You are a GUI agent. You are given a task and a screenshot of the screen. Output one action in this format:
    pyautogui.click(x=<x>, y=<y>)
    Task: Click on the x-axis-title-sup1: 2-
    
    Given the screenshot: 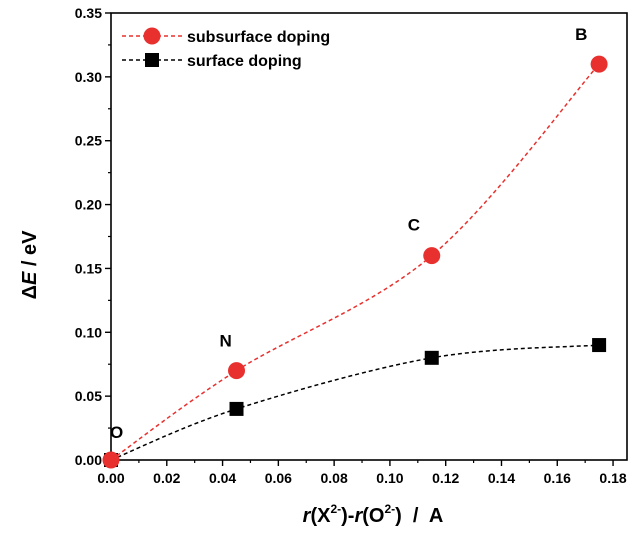 What is the action you would take?
    pyautogui.click(x=335, y=509)
    